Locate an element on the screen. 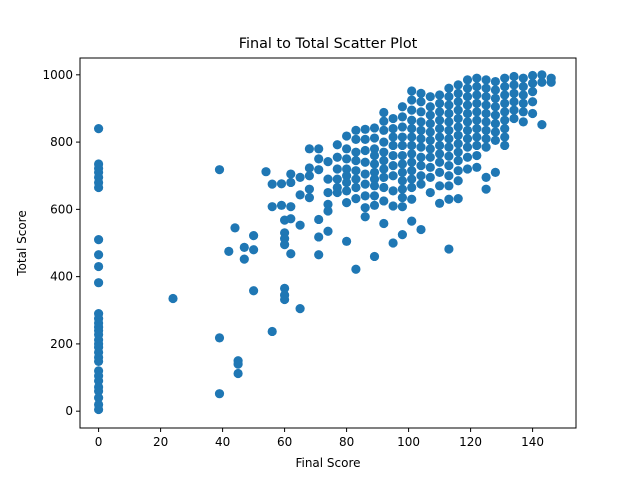  y-axis-label: Total Score is located at coordinates (22, 243).